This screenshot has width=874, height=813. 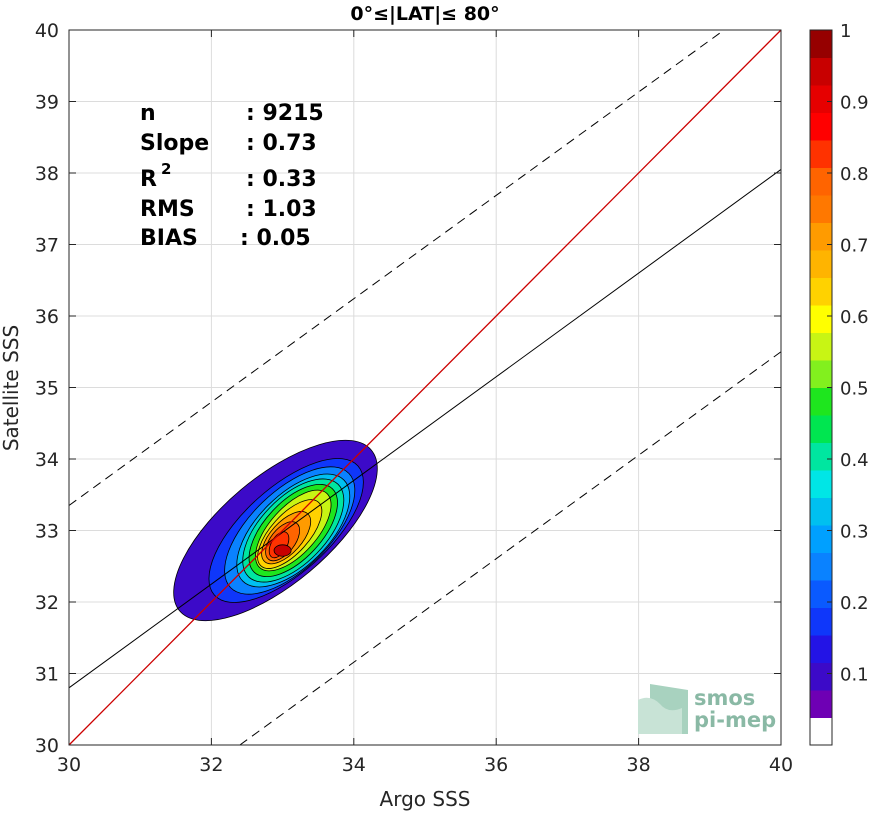 What do you see at coordinates (854, 460) in the screenshot?
I see `colorbar-tick-label: 0.4` at bounding box center [854, 460].